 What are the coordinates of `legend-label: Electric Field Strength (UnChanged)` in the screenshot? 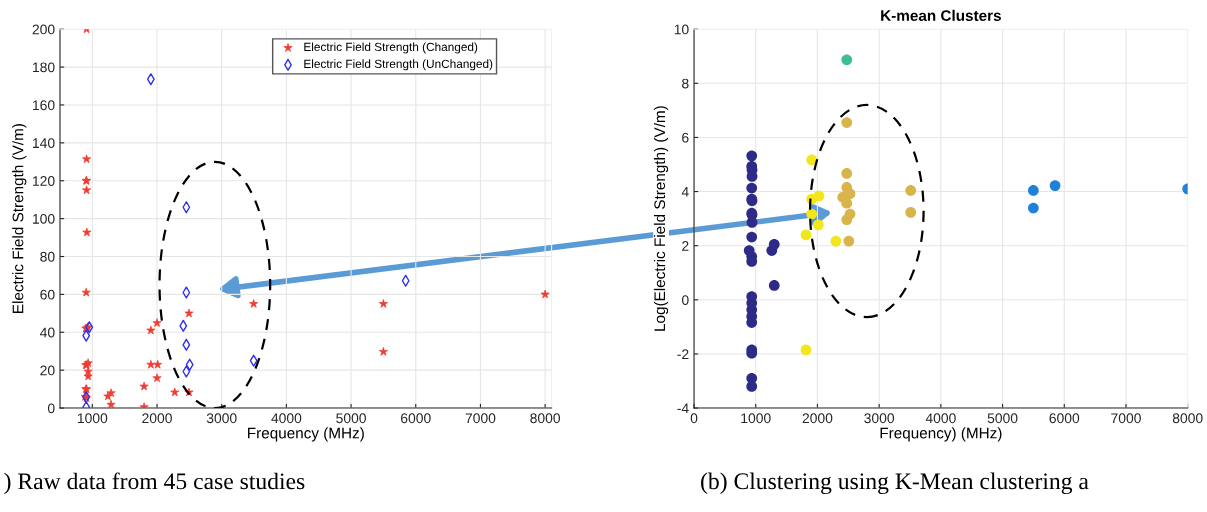 It's located at (398, 65).